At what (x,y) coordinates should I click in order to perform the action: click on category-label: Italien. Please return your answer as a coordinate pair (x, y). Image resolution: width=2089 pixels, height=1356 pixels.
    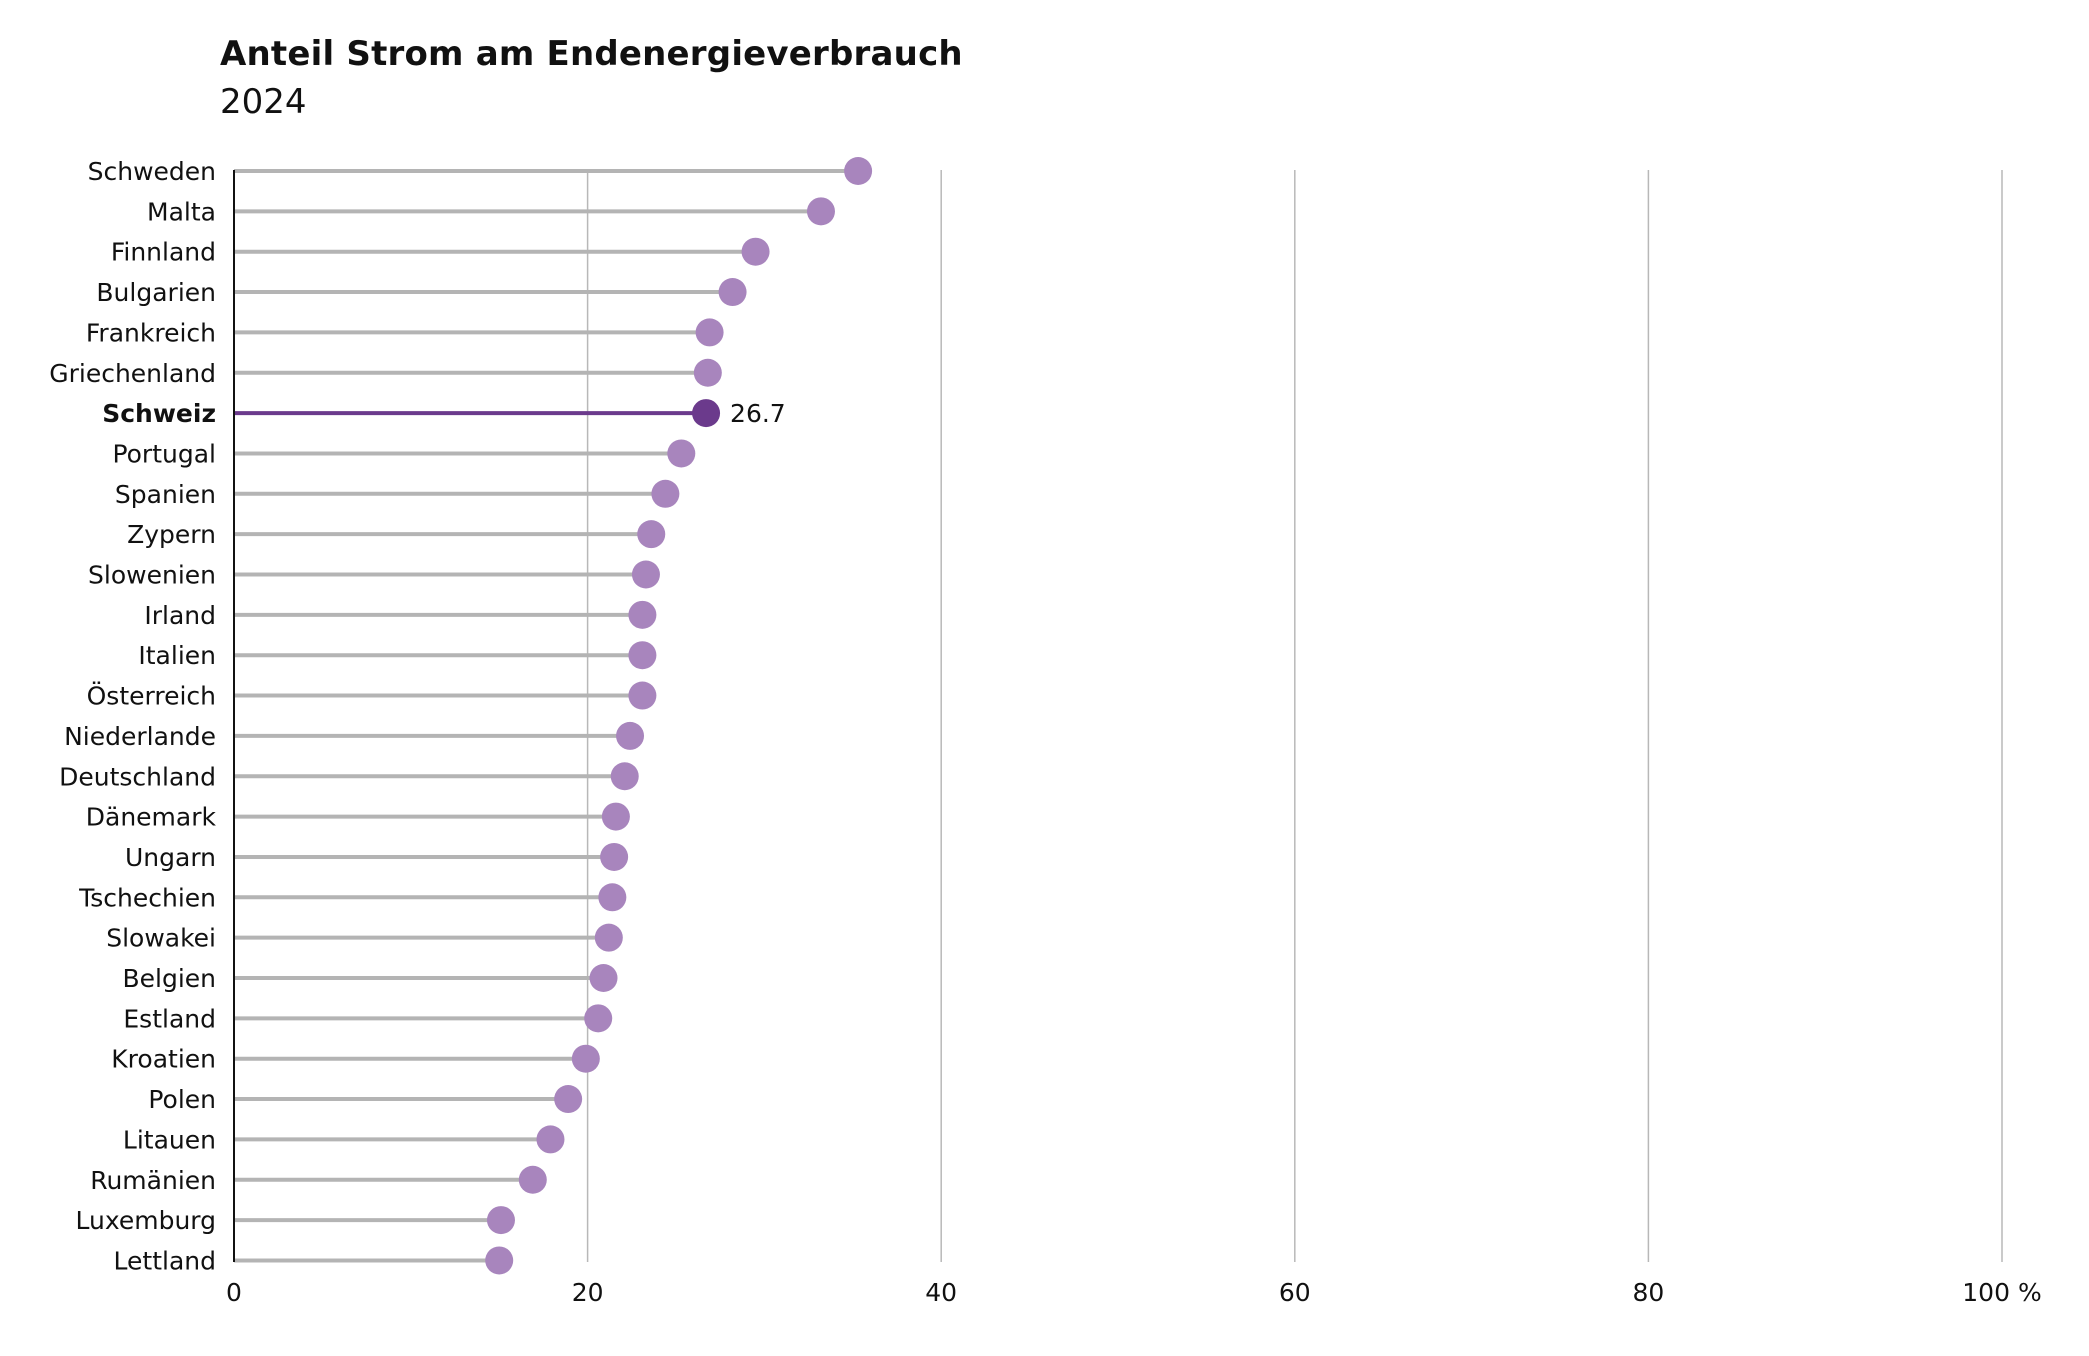
    Looking at the image, I should click on (177, 655).